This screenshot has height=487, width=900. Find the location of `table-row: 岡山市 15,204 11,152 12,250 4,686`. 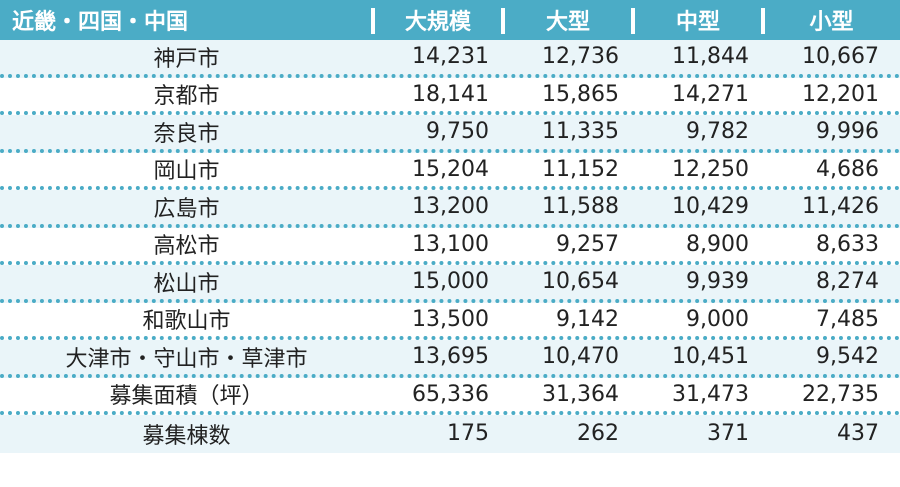

table-row: 岡山市 15,204 11,152 12,250 4,686 is located at coordinates (450, 171).